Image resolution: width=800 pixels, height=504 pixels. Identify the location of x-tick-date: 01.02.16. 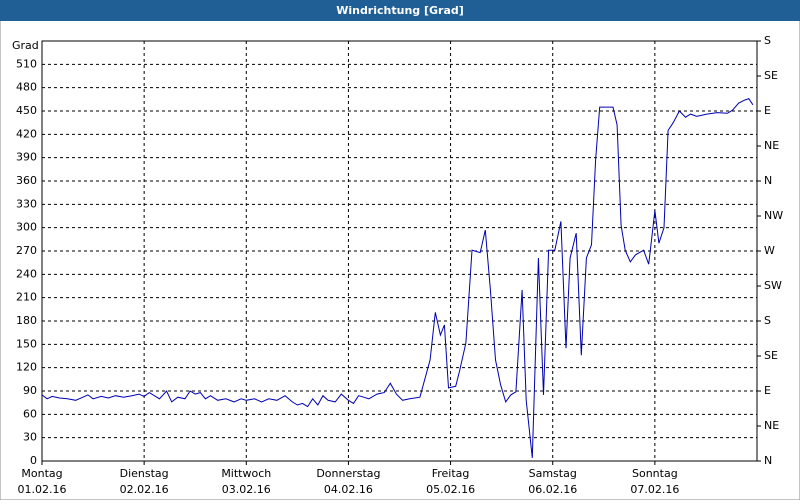
(42, 489).